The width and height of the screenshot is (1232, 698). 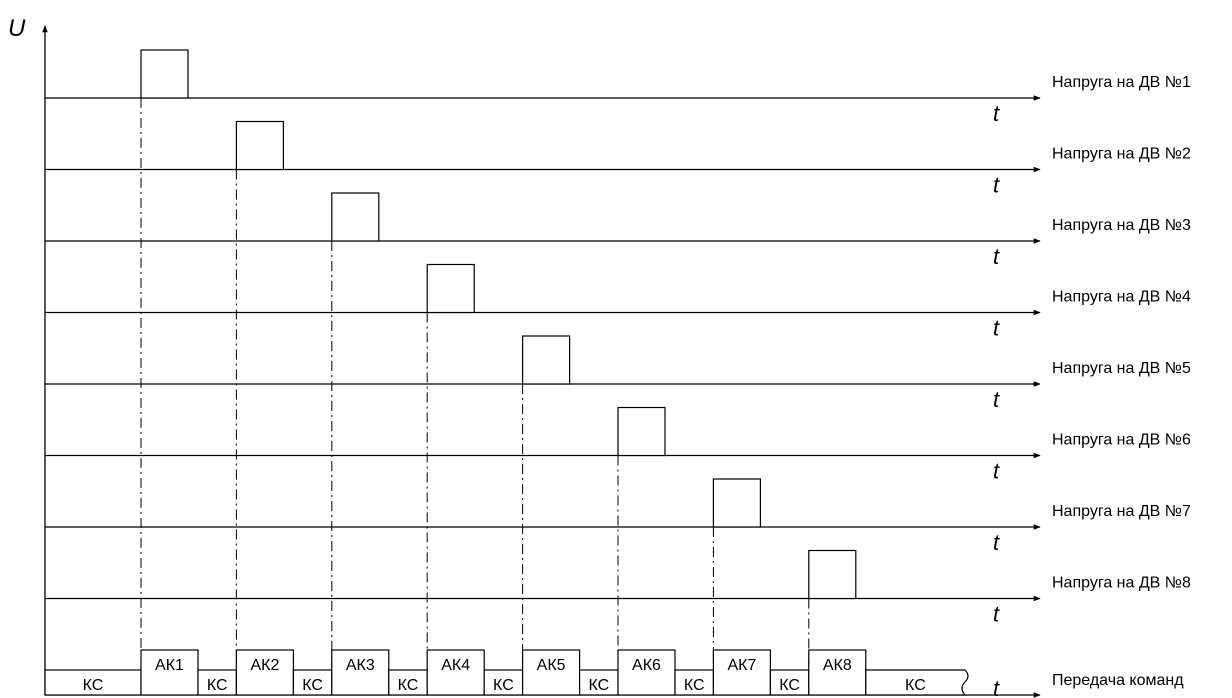 I want to click on segment-ks-6: КС, so click(x=598, y=682).